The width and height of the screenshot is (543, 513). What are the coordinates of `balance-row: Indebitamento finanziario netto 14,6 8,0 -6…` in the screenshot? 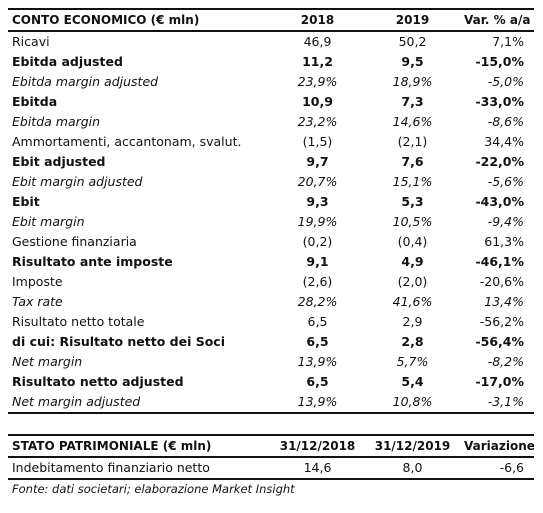 It's located at (271, 468).